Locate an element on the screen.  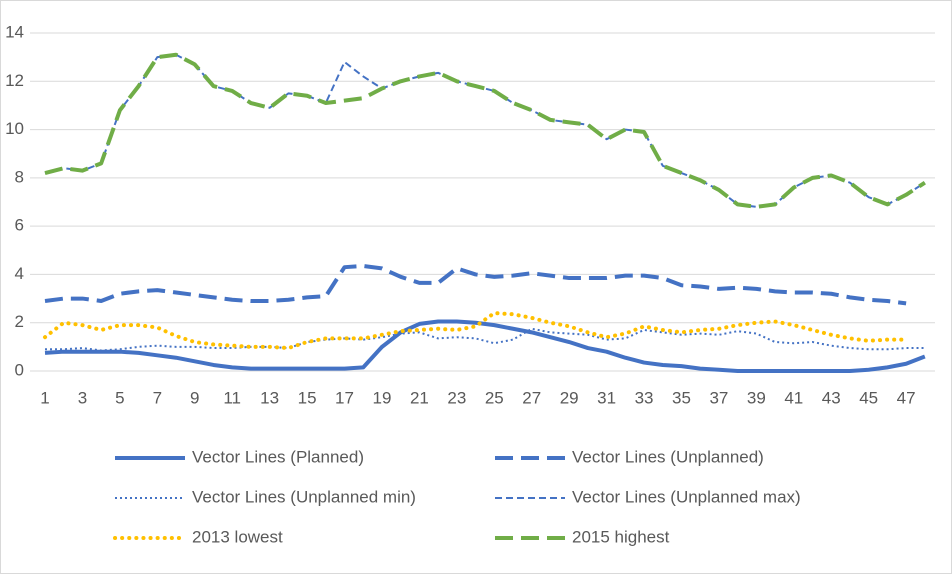
x-tick-label: 3 is located at coordinates (82, 397).